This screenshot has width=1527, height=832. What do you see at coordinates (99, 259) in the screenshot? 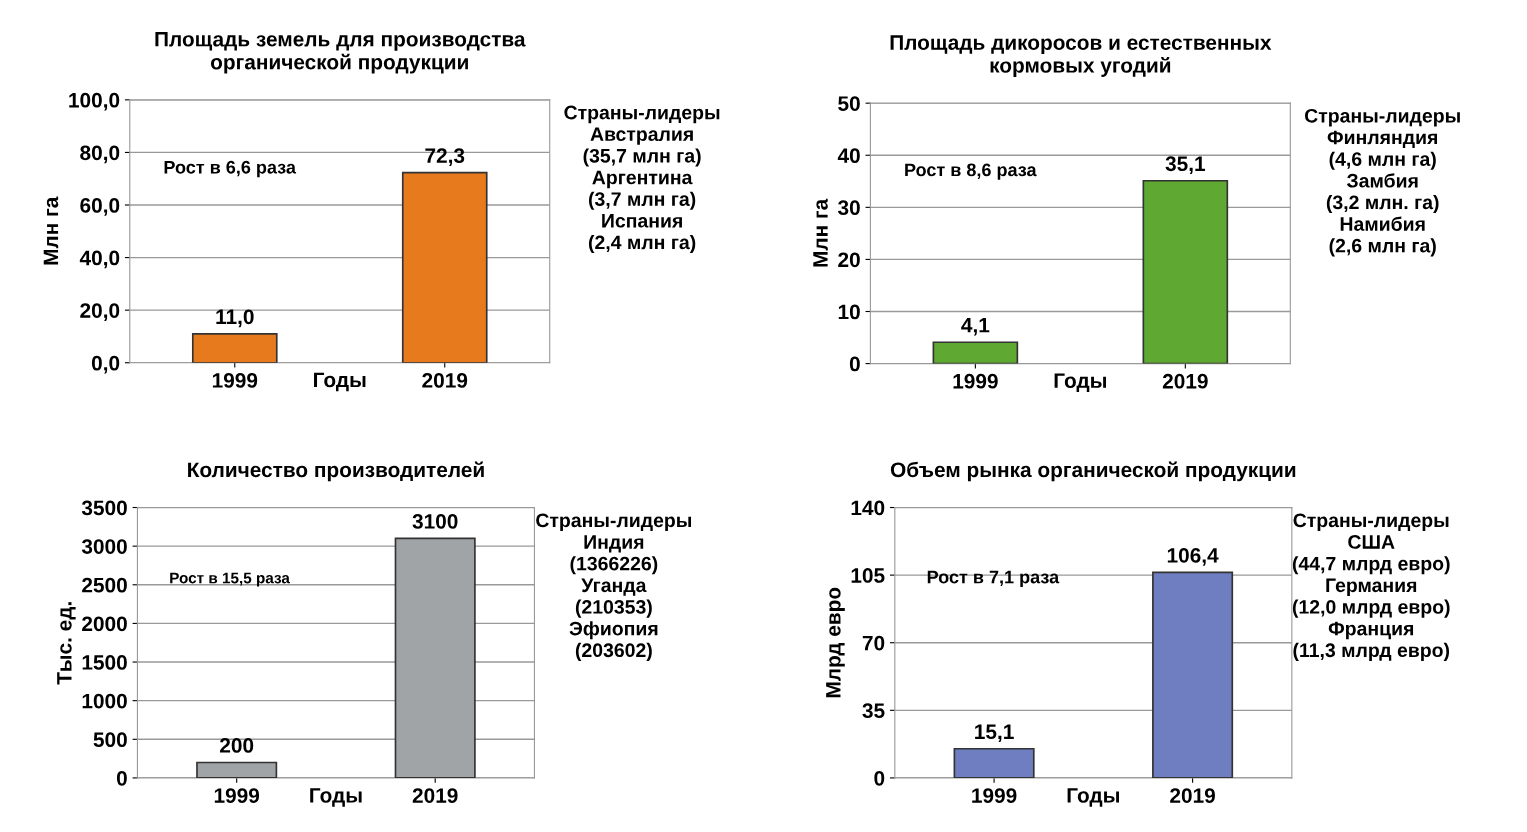
I see `y-tick-label: 40,0` at bounding box center [99, 259].